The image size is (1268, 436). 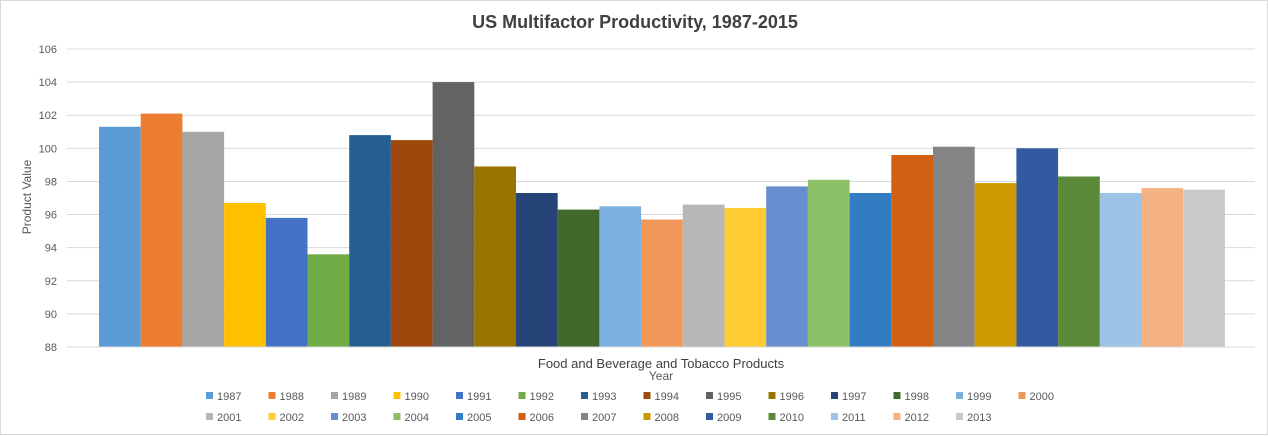 I want to click on legend-label: 1994, so click(x=667, y=397).